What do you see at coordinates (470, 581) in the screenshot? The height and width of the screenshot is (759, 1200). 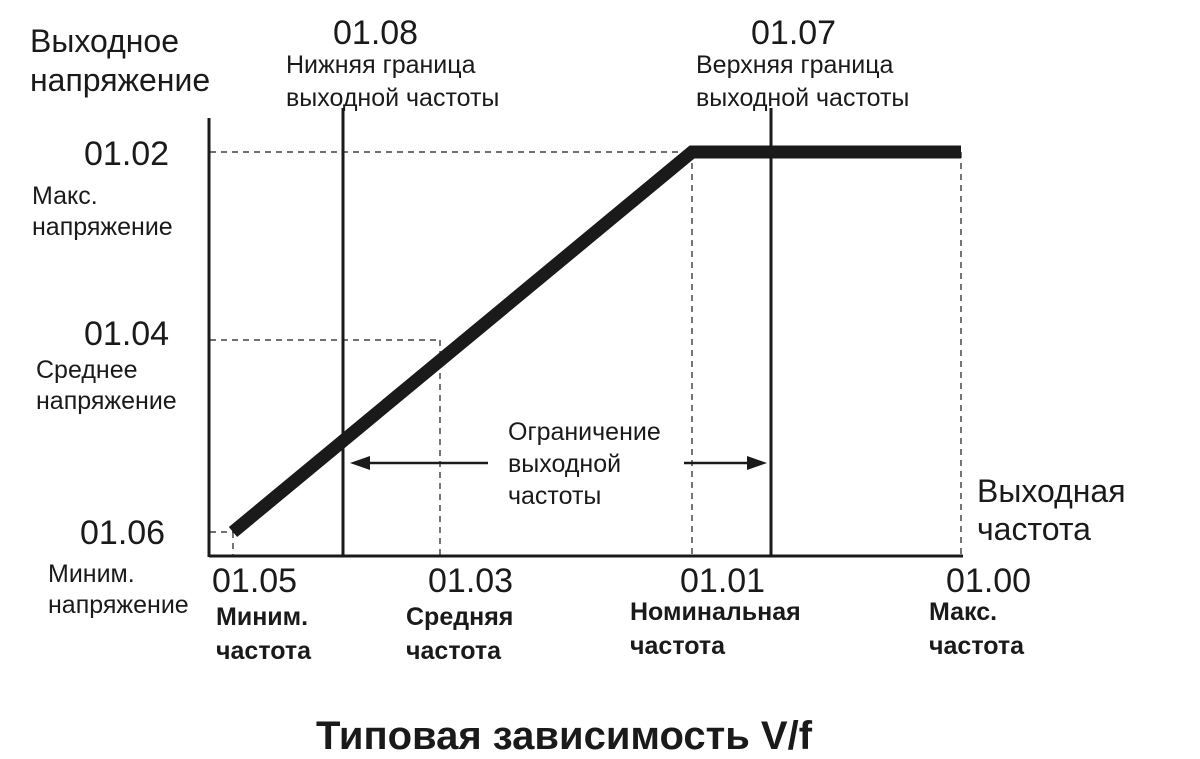 I see `mid-frequency-code: 01.03` at bounding box center [470, 581].